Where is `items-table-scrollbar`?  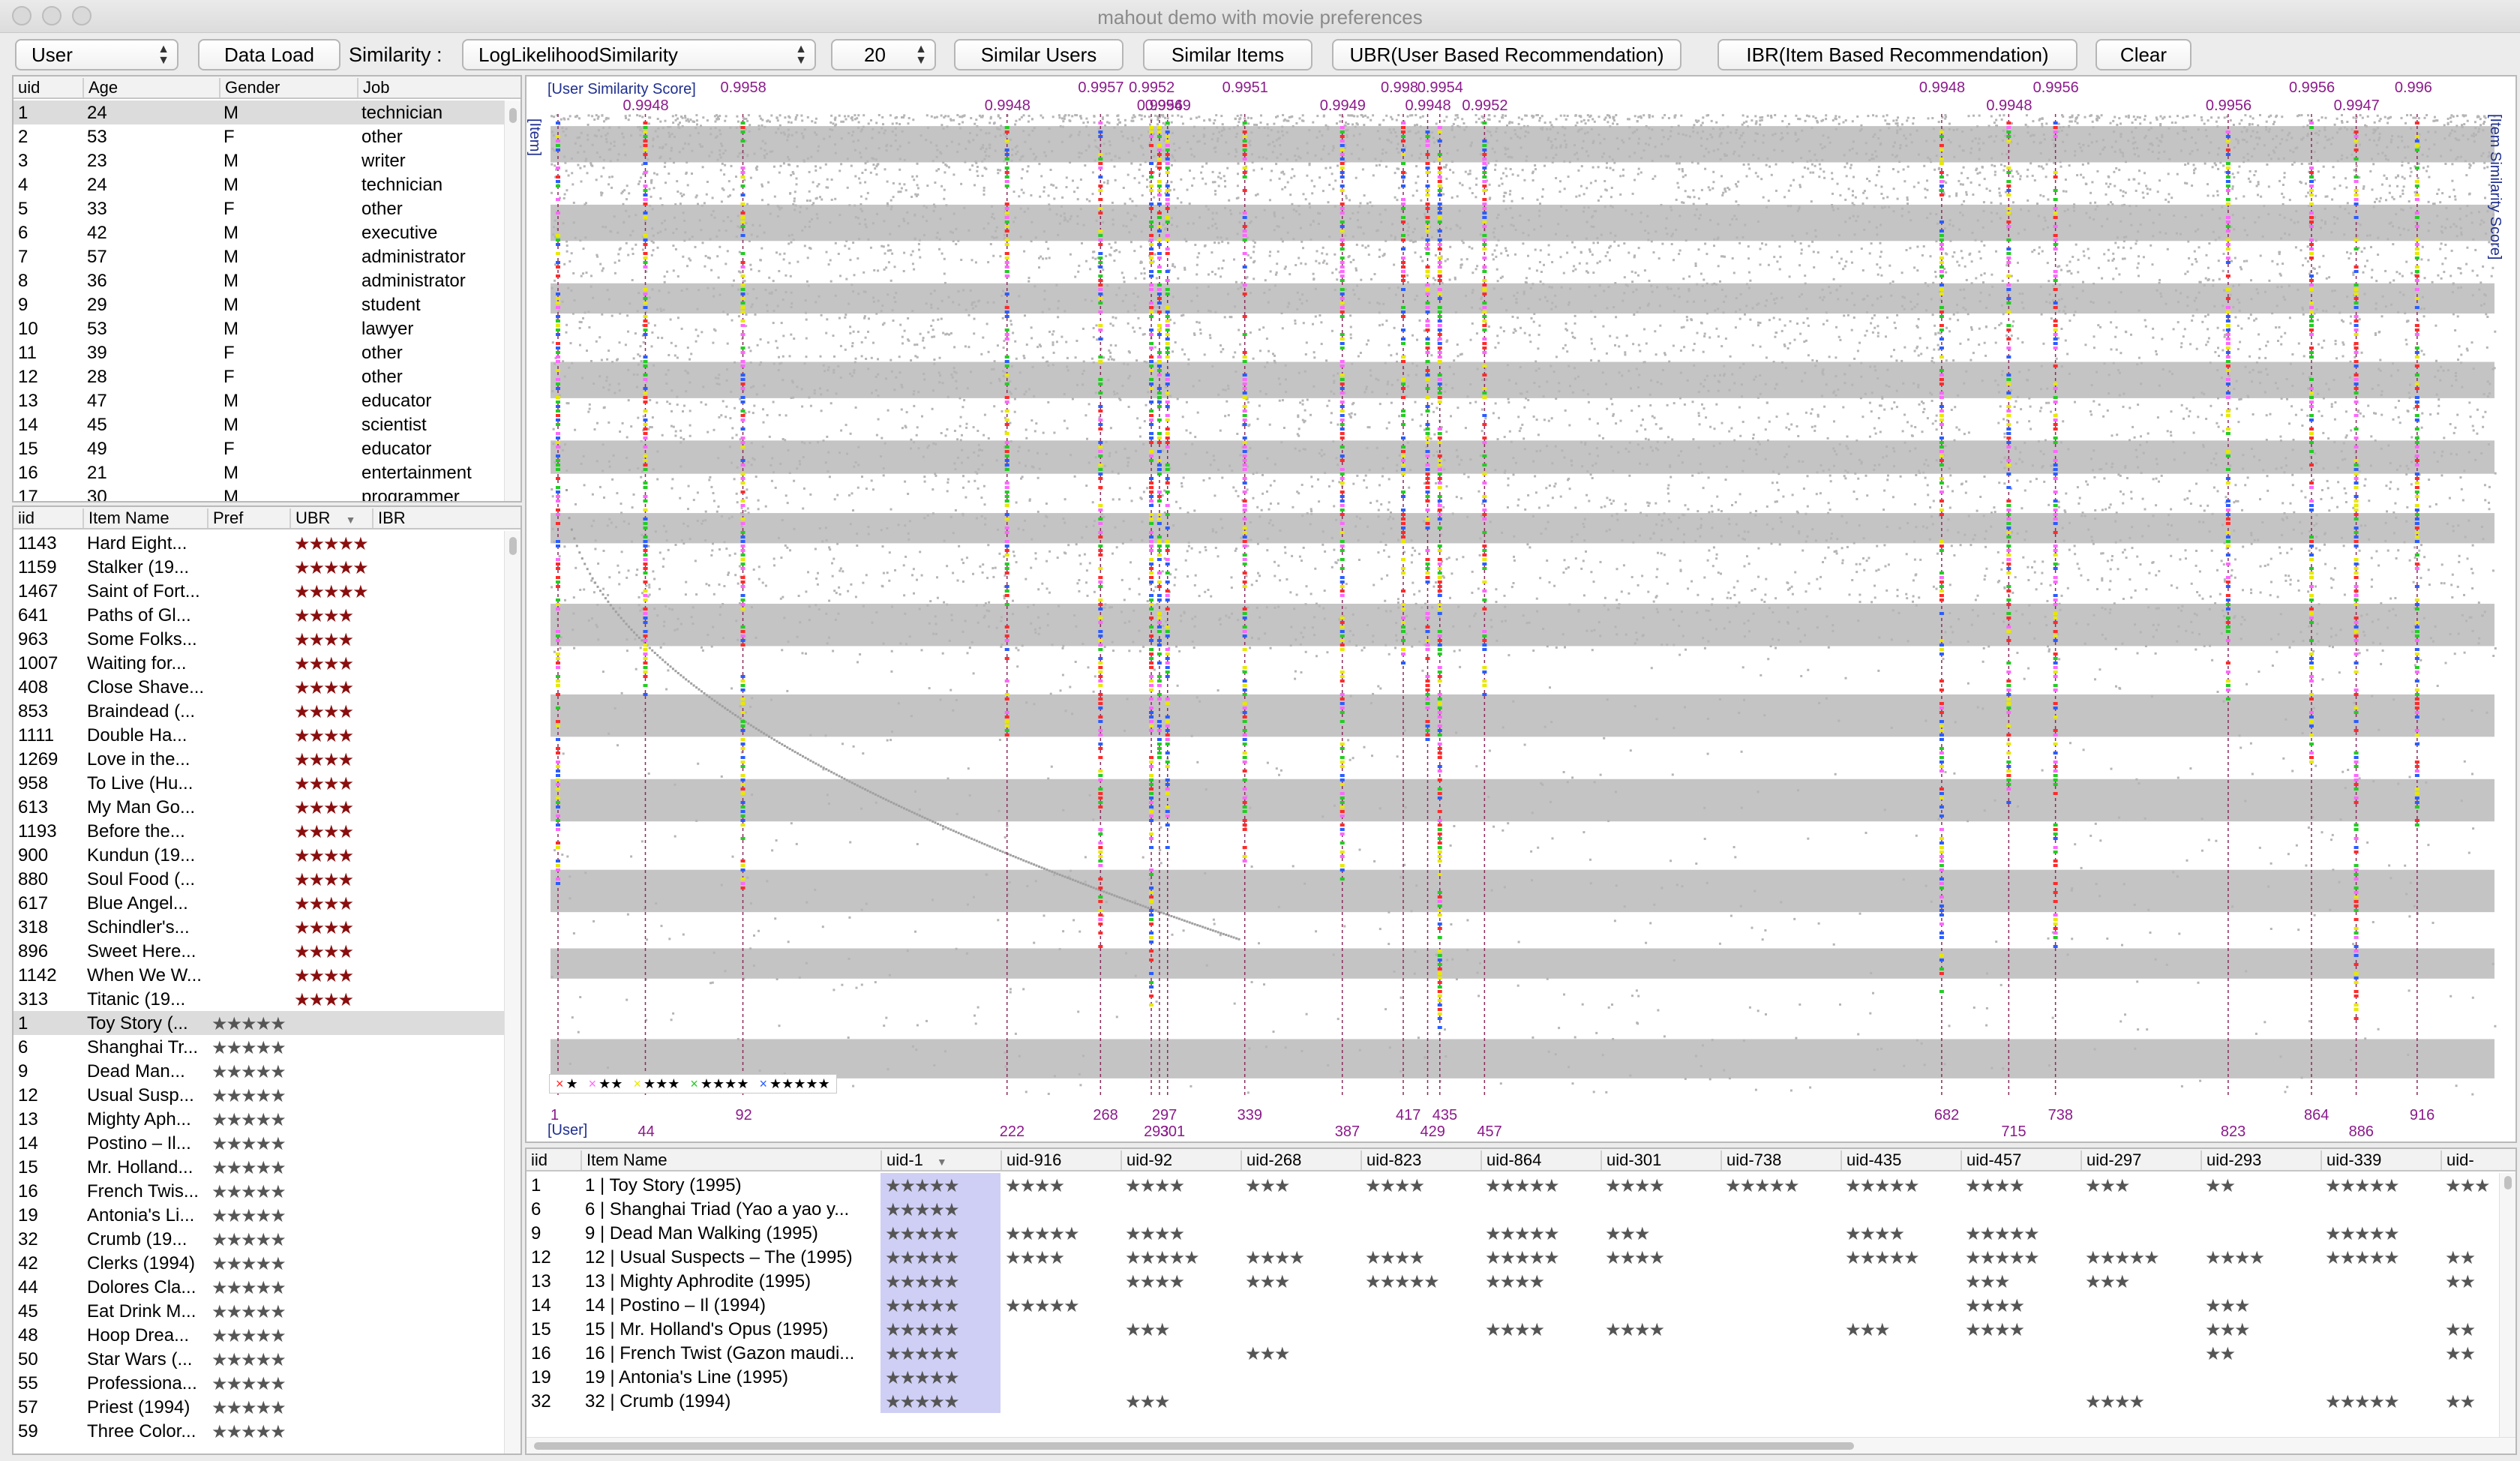
items-table-scrollbar is located at coordinates (512, 992).